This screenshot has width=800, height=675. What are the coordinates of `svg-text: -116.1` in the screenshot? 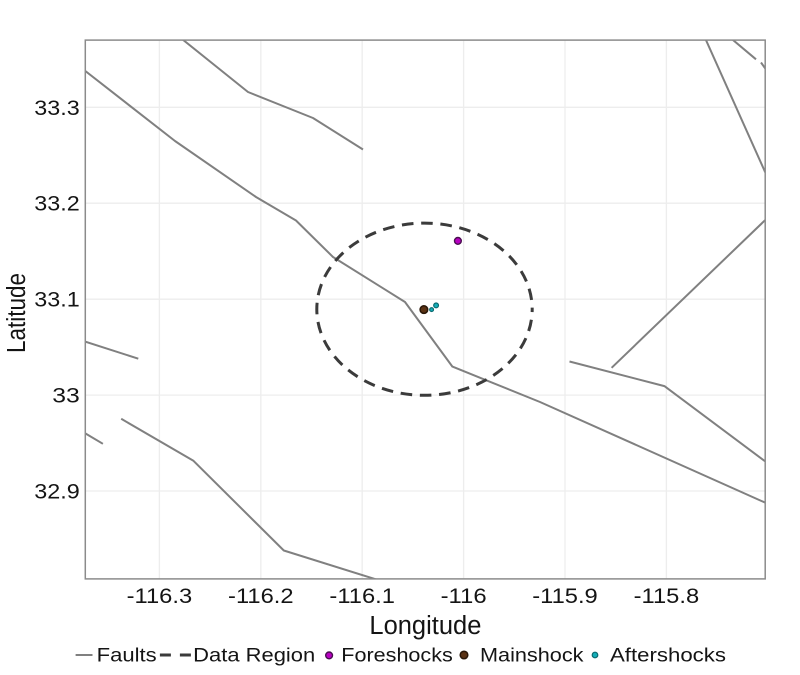 It's located at (362, 596).